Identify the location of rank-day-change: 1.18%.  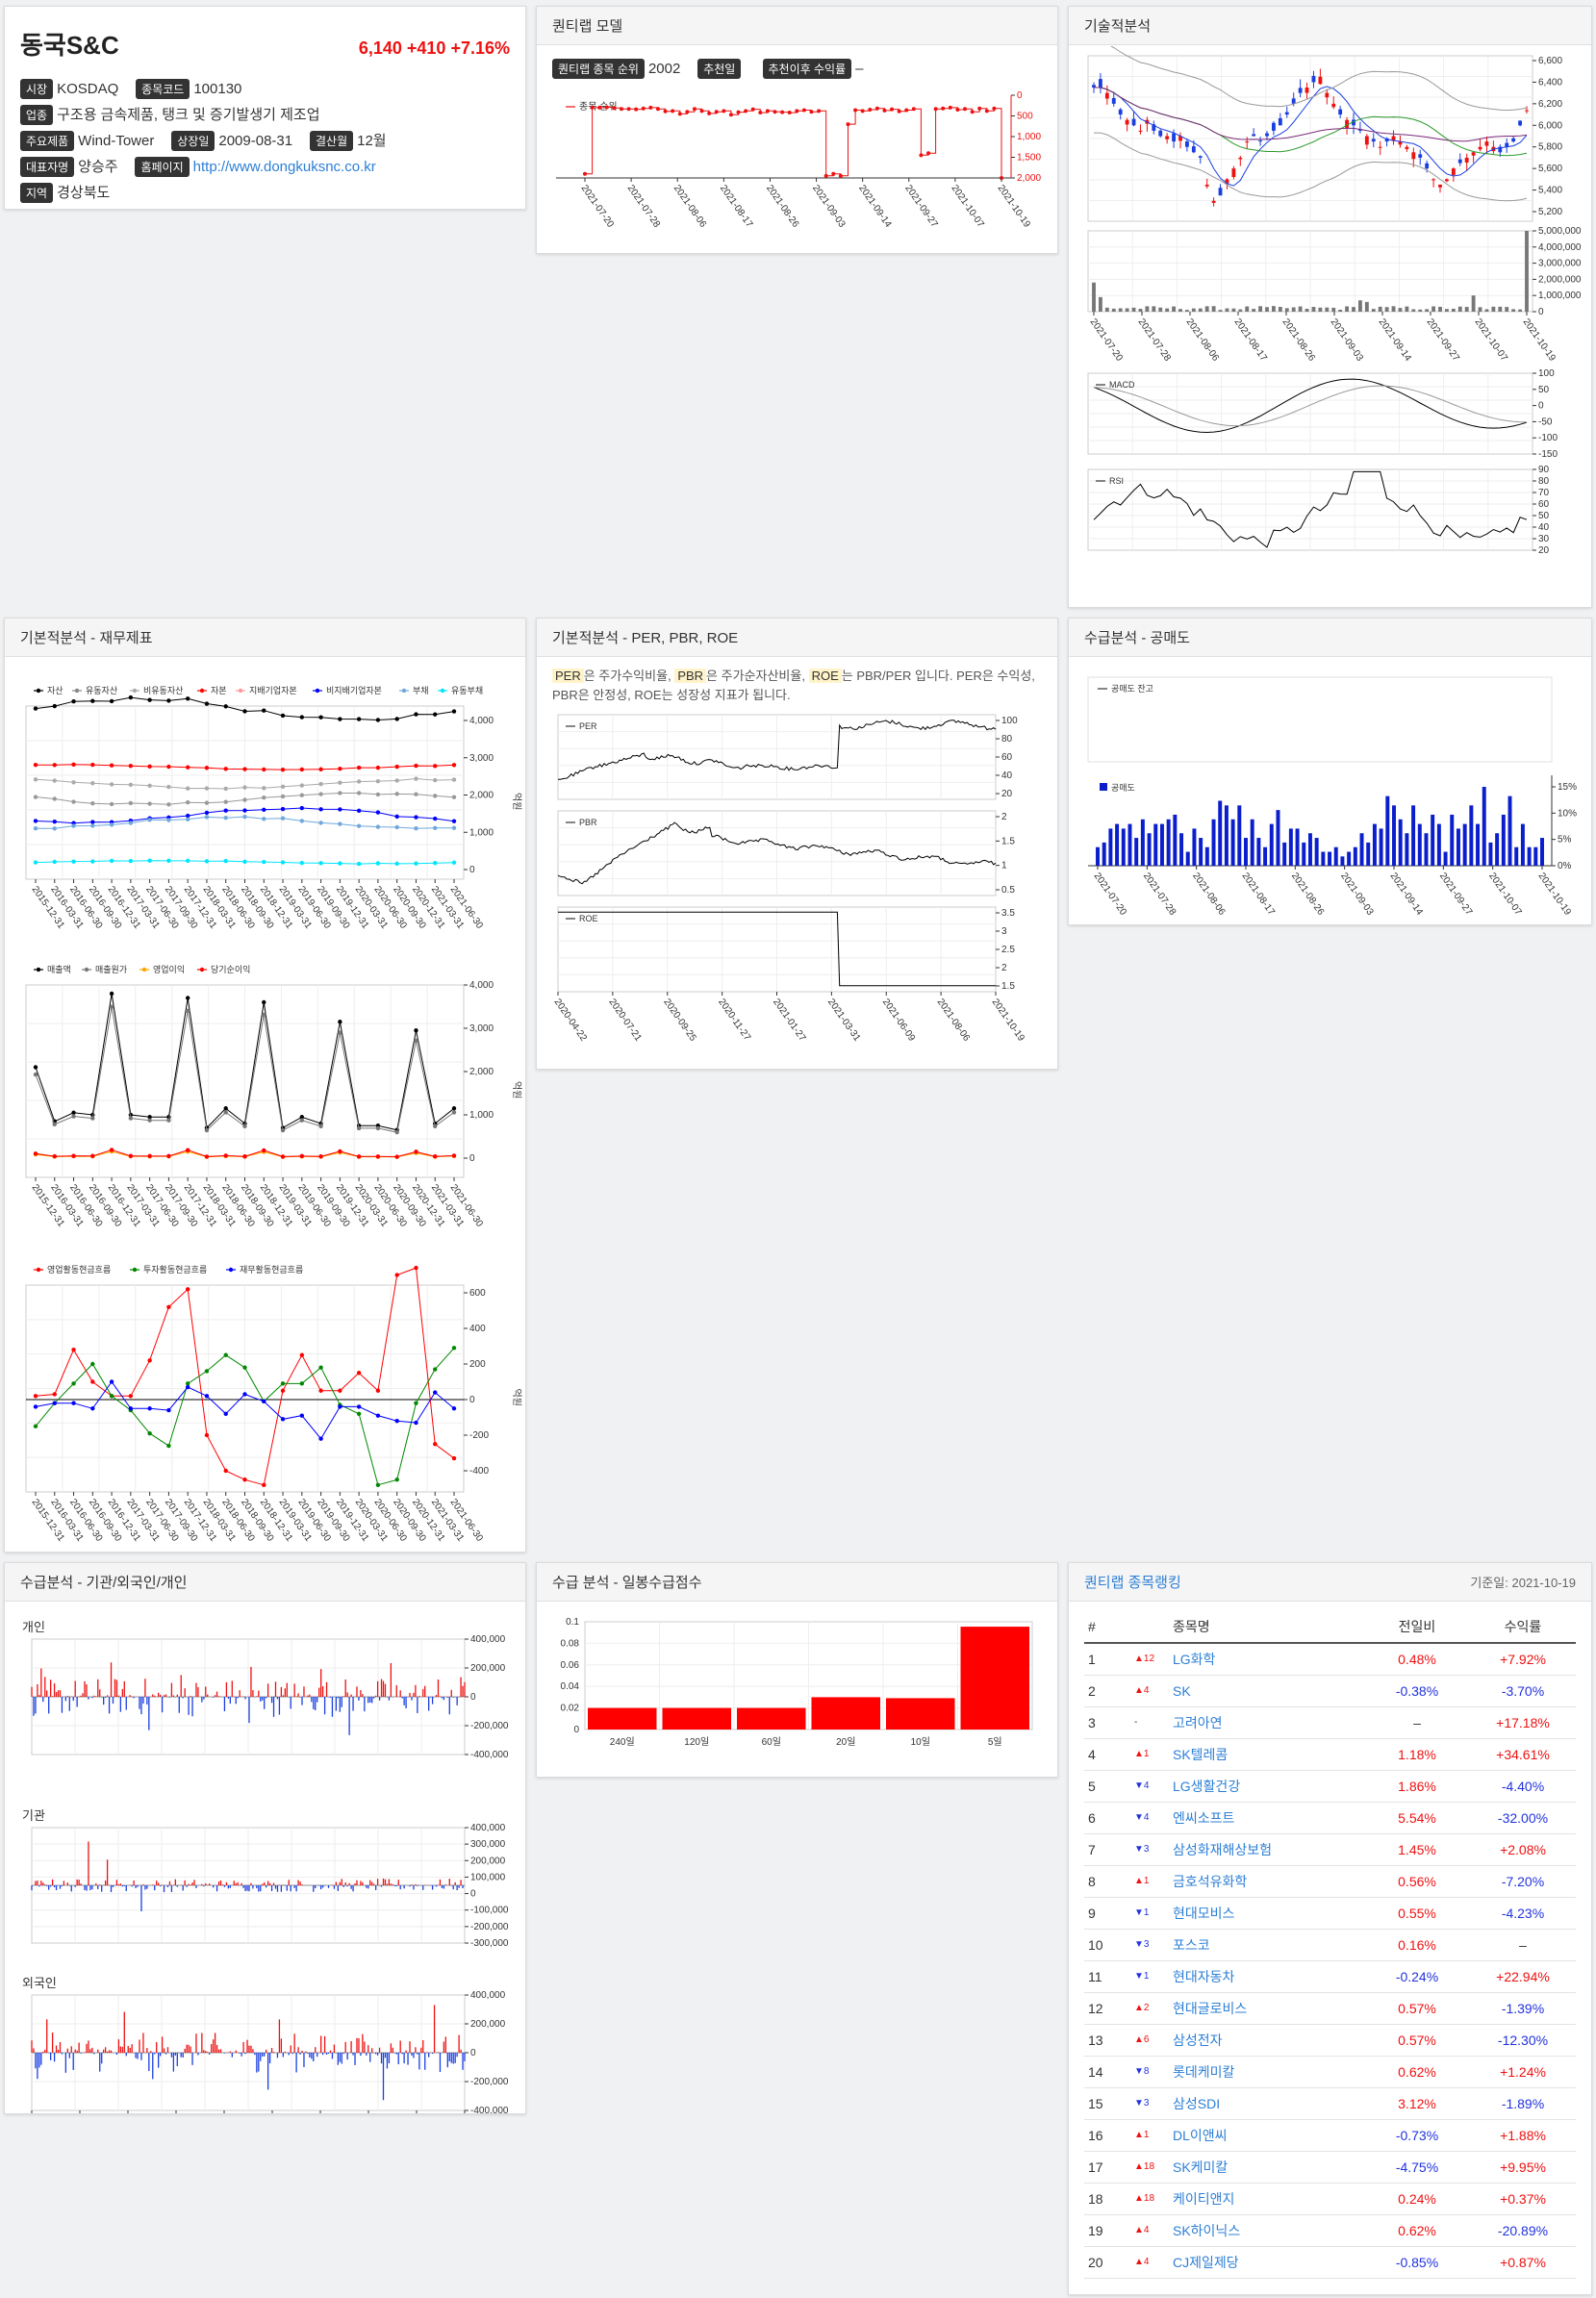
(1417, 1754).